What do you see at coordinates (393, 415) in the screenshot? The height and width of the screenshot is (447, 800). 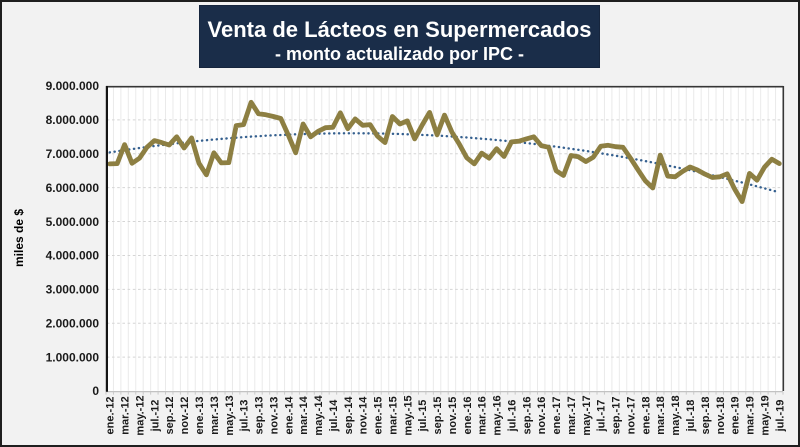 I see `svg-text: mar.-15` at bounding box center [393, 415].